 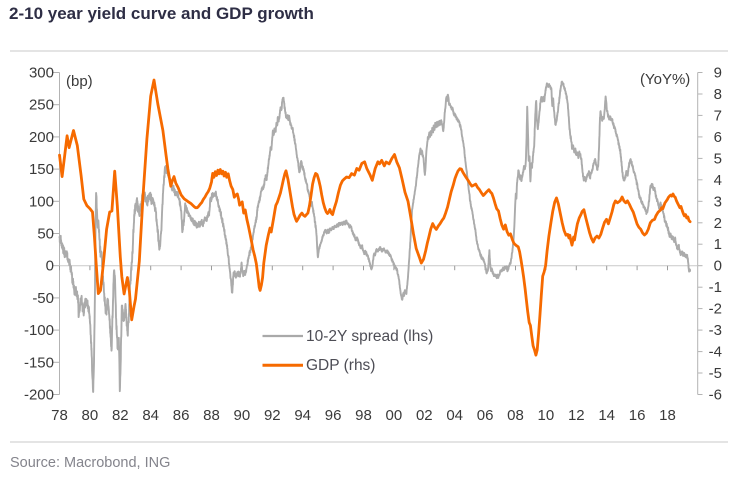 I want to click on svg-text: -5, so click(x=715, y=373).